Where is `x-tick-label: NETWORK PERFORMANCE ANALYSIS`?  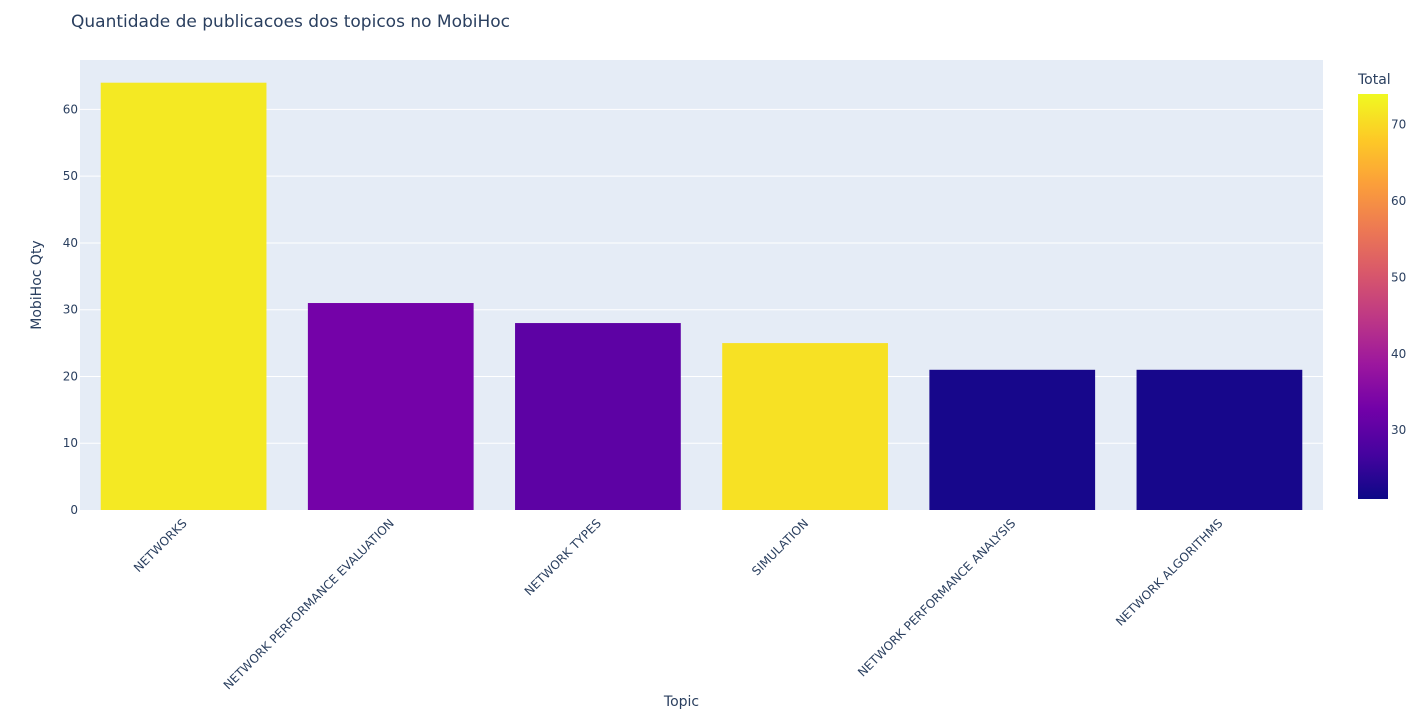 x-tick-label: NETWORK PERFORMANCE ANALYSIS is located at coordinates (936, 597).